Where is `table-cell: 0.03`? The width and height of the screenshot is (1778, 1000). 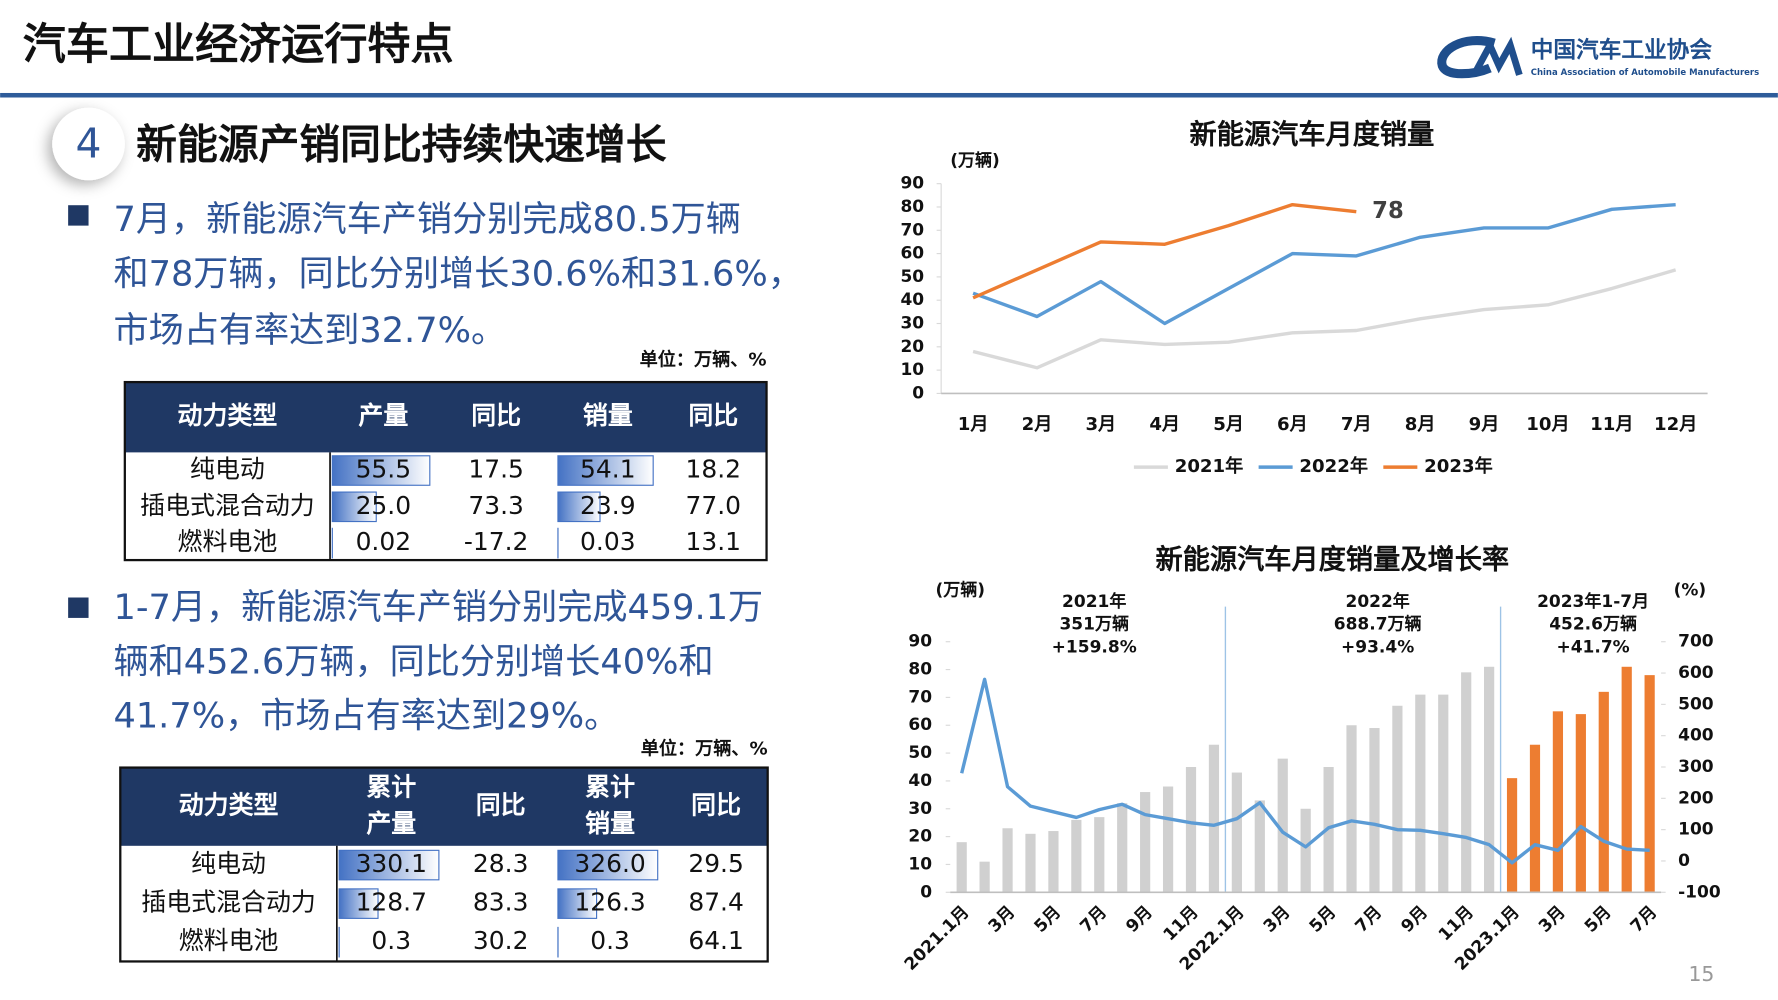 table-cell: 0.03 is located at coordinates (608, 541).